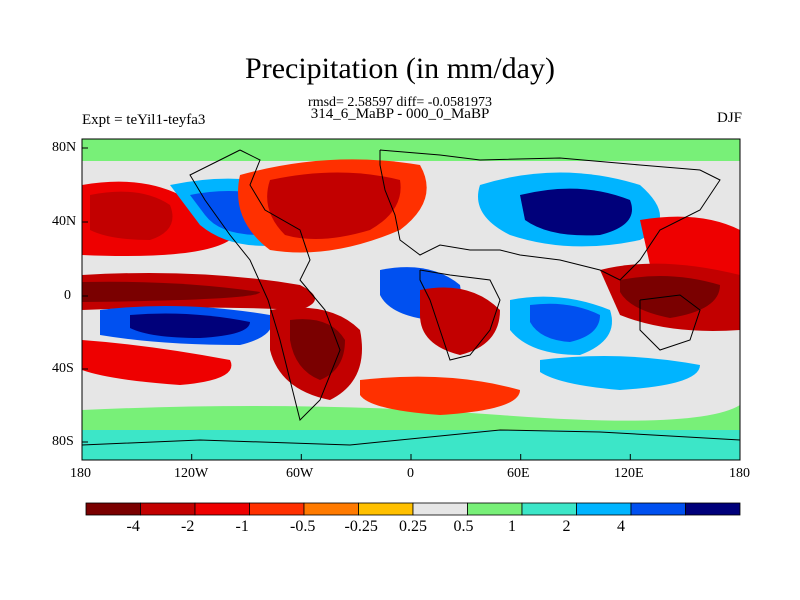 Image resolution: width=800 pixels, height=600 pixels. I want to click on colorbar, so click(413, 509).